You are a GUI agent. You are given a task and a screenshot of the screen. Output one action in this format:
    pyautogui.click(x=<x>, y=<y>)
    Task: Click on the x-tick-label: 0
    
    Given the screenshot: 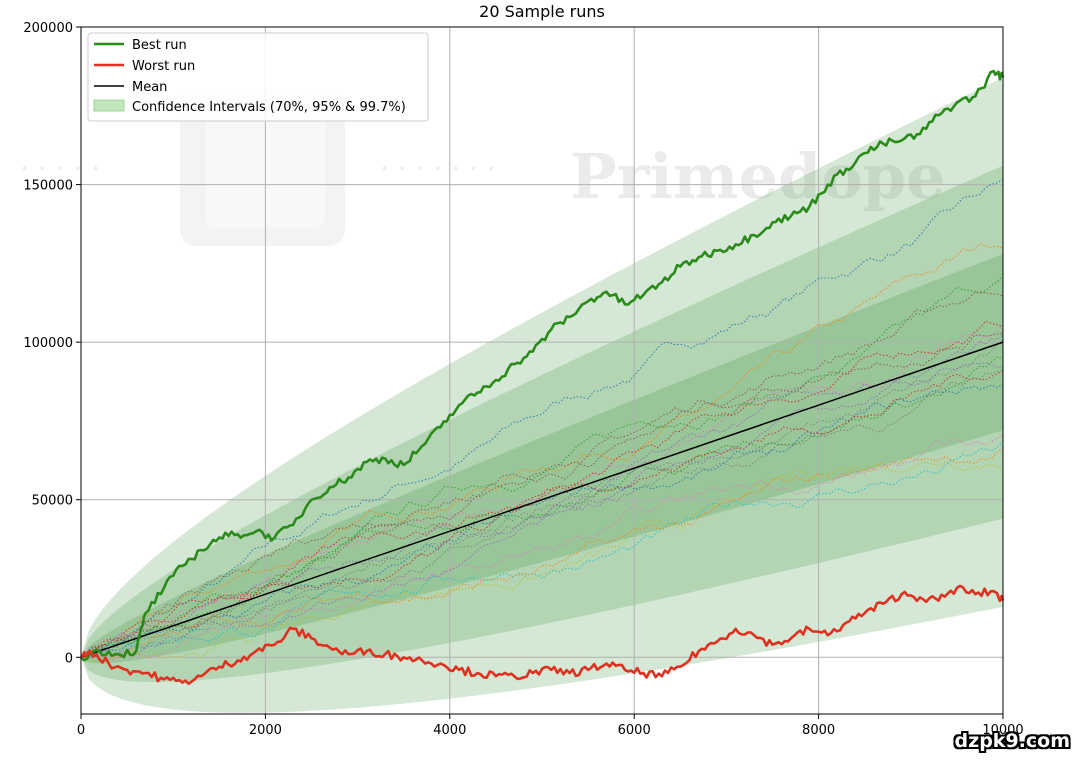 What is the action you would take?
    pyautogui.click(x=81, y=730)
    